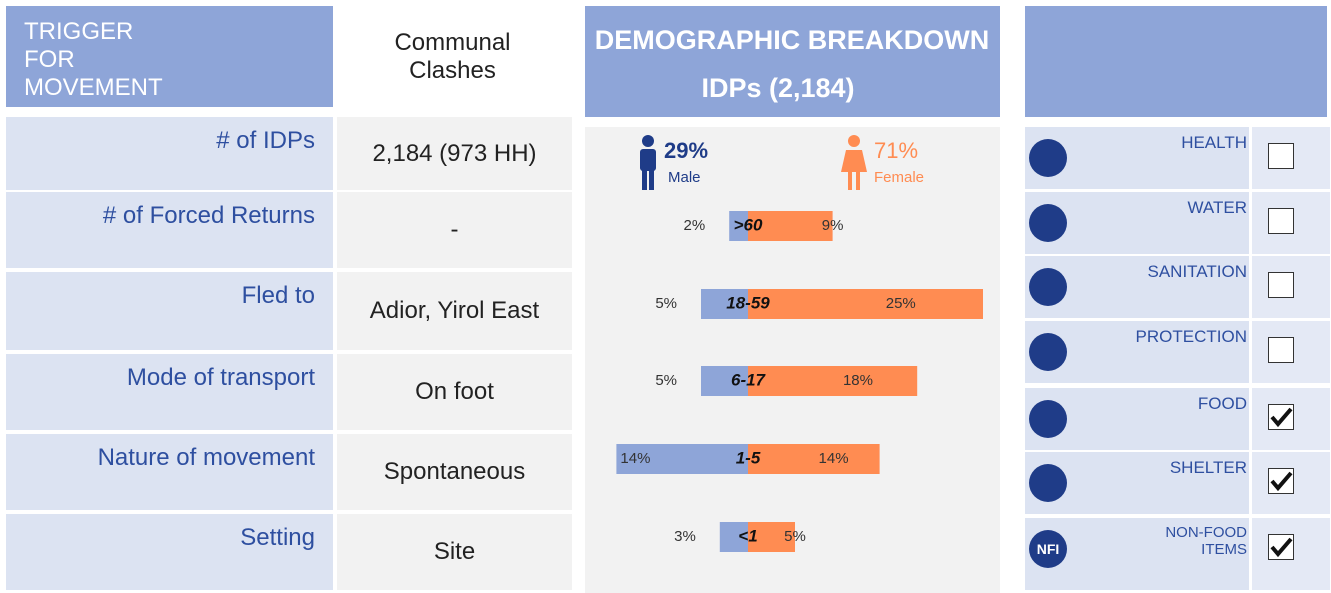  What do you see at coordinates (899, 177) in the screenshot?
I see `female-caption: Female` at bounding box center [899, 177].